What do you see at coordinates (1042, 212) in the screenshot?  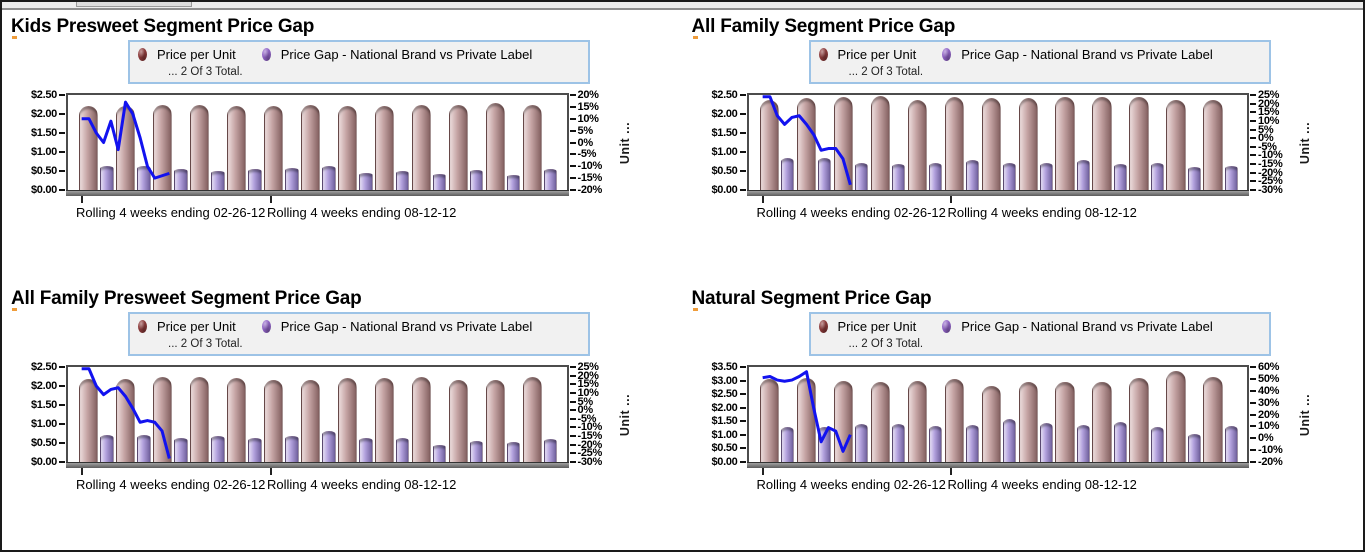 I see `x-axis-group-label: Rolling 4 weeks ending 08-12-12` at bounding box center [1042, 212].